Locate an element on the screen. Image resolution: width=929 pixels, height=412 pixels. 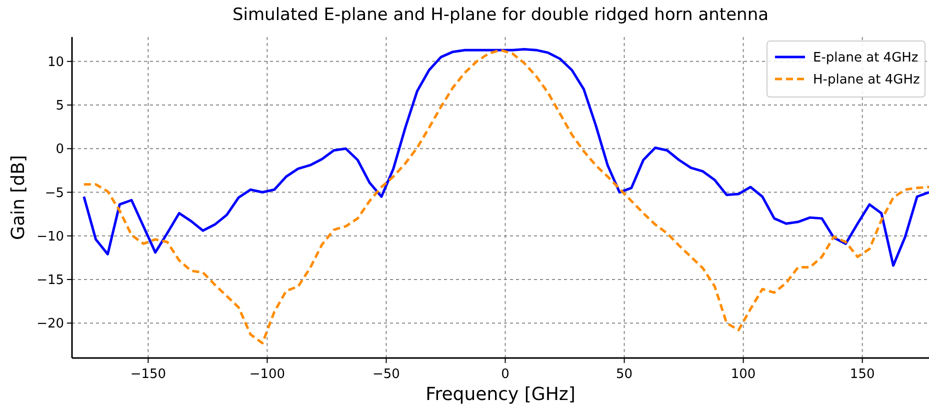
y-tick-label: −10 is located at coordinates (50, 236).